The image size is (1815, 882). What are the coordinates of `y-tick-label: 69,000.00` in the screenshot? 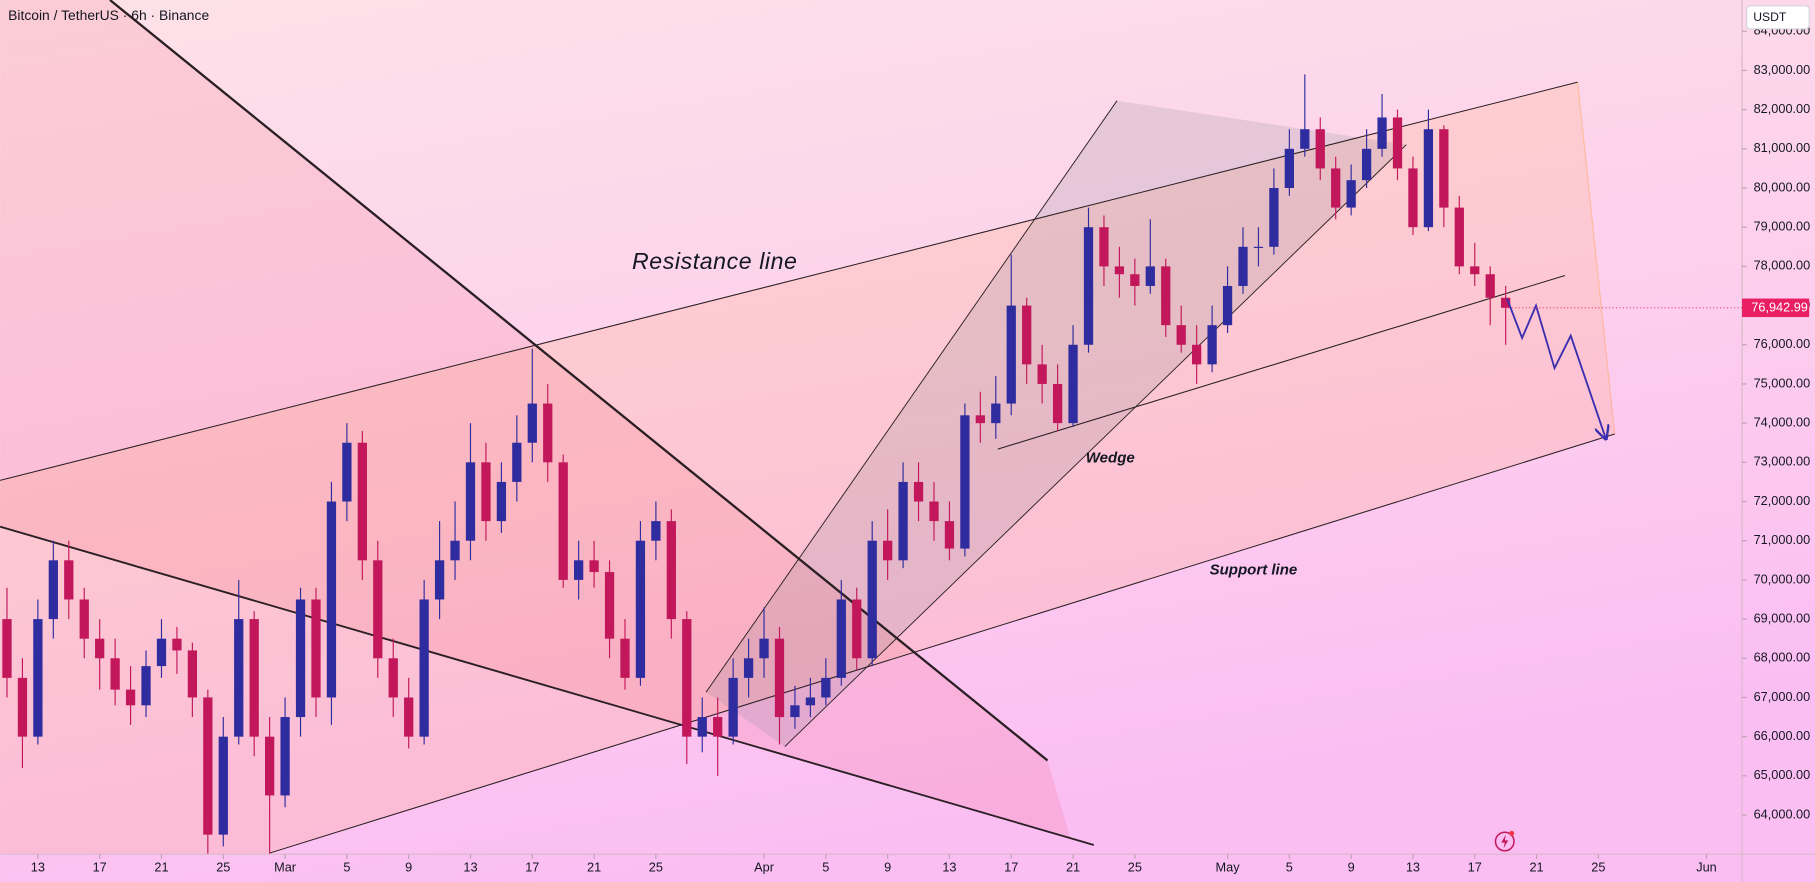 It's located at (1782, 617).